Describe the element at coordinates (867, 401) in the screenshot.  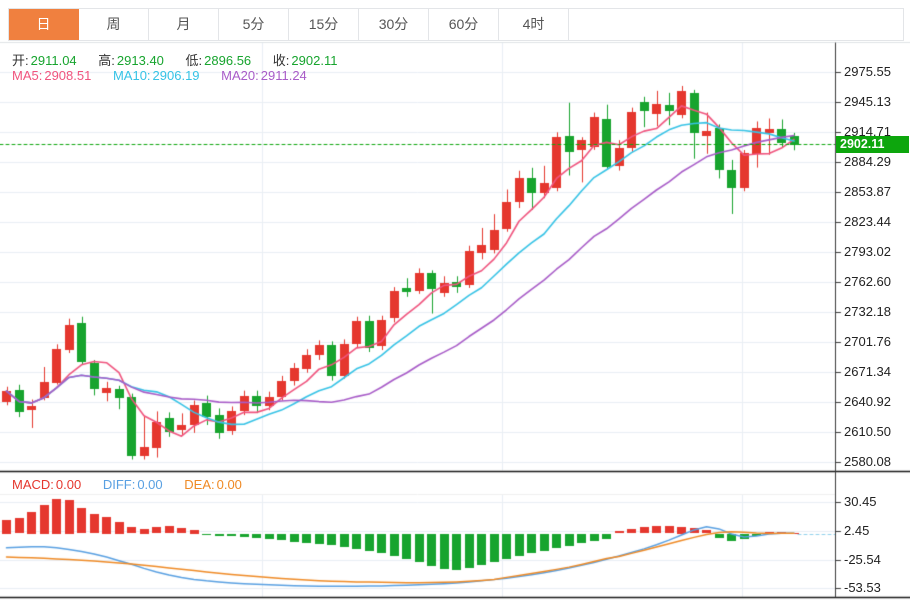
I see `price-axis-label: 2640.92` at that location.